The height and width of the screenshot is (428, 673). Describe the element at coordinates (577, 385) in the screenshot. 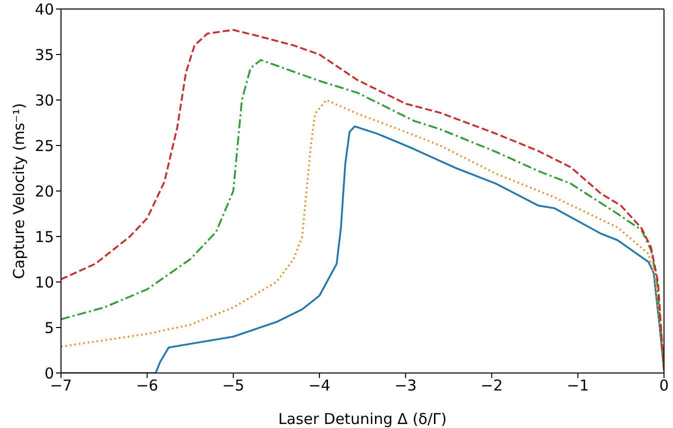

I see `x-tick-label: −1` at that location.